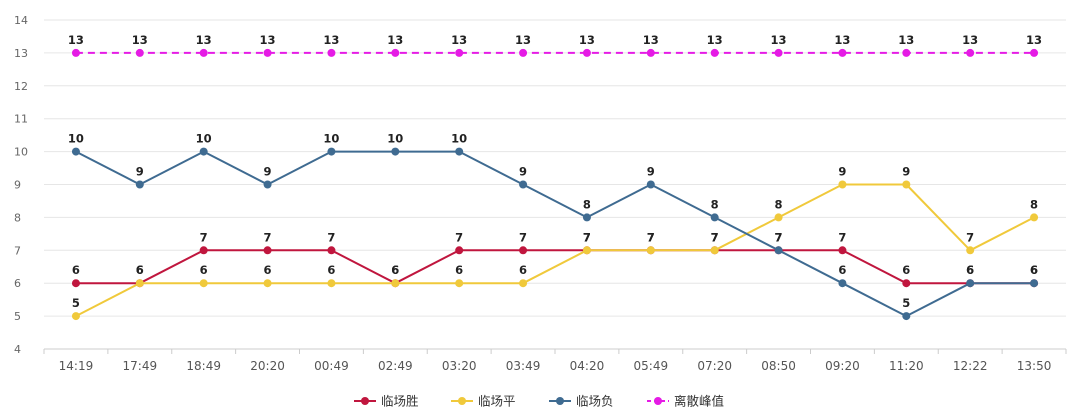 This screenshot has width=1080, height=417. Describe the element at coordinates (778, 366) in the screenshot. I see `x-tick-label: 08:50` at that location.